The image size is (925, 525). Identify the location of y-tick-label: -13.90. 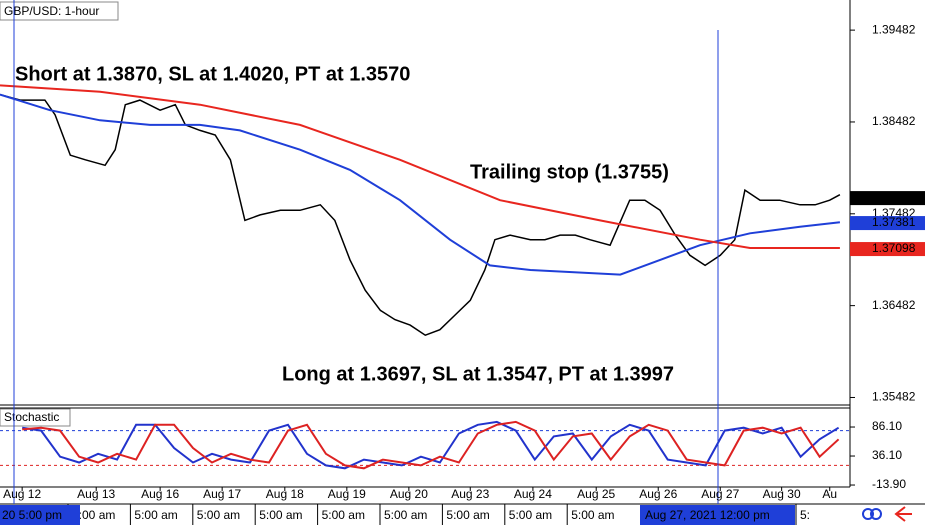
(889, 484).